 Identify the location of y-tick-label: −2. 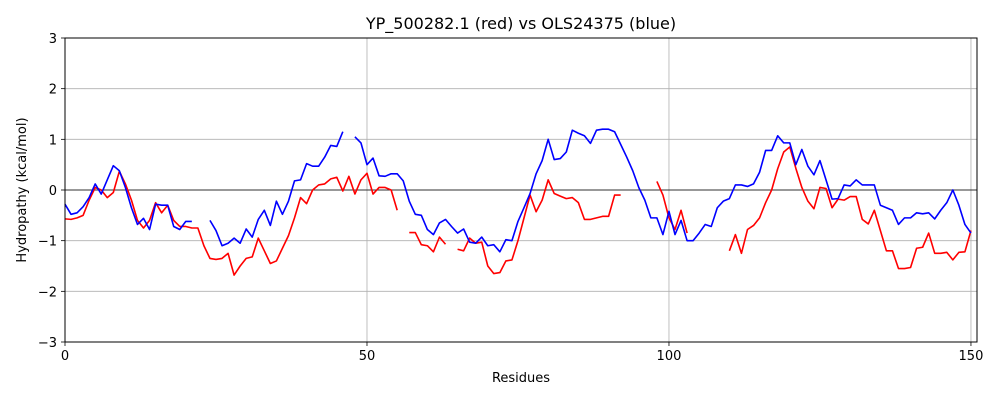
(47, 292).